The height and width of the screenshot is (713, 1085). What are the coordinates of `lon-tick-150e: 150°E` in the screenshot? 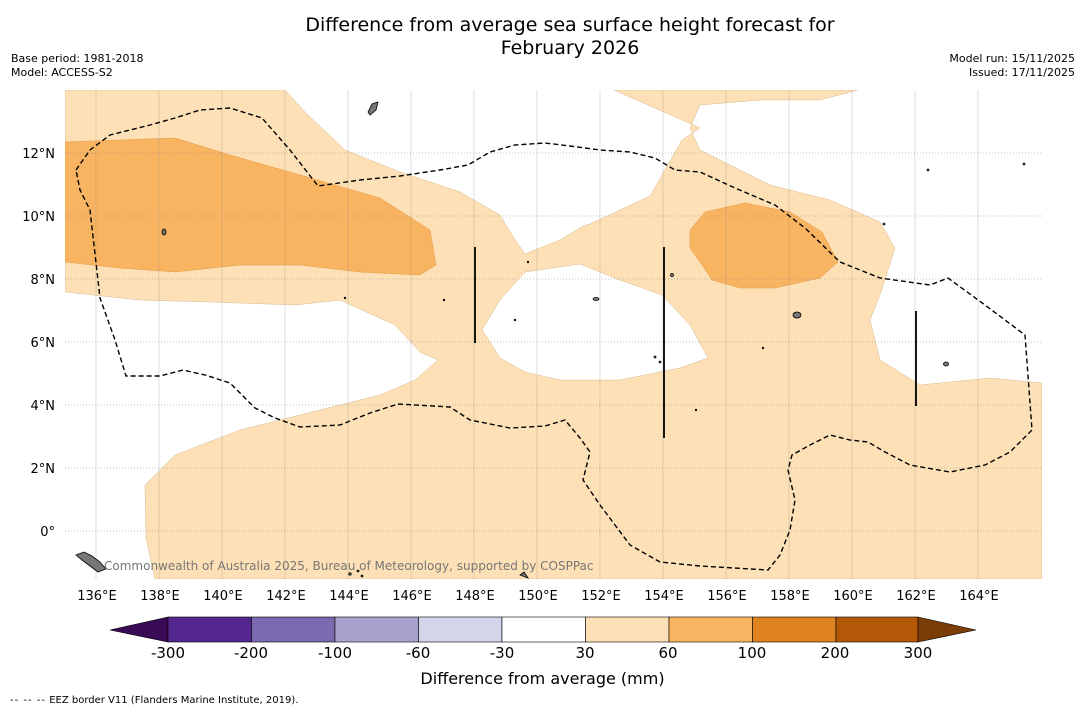 It's located at (538, 596).